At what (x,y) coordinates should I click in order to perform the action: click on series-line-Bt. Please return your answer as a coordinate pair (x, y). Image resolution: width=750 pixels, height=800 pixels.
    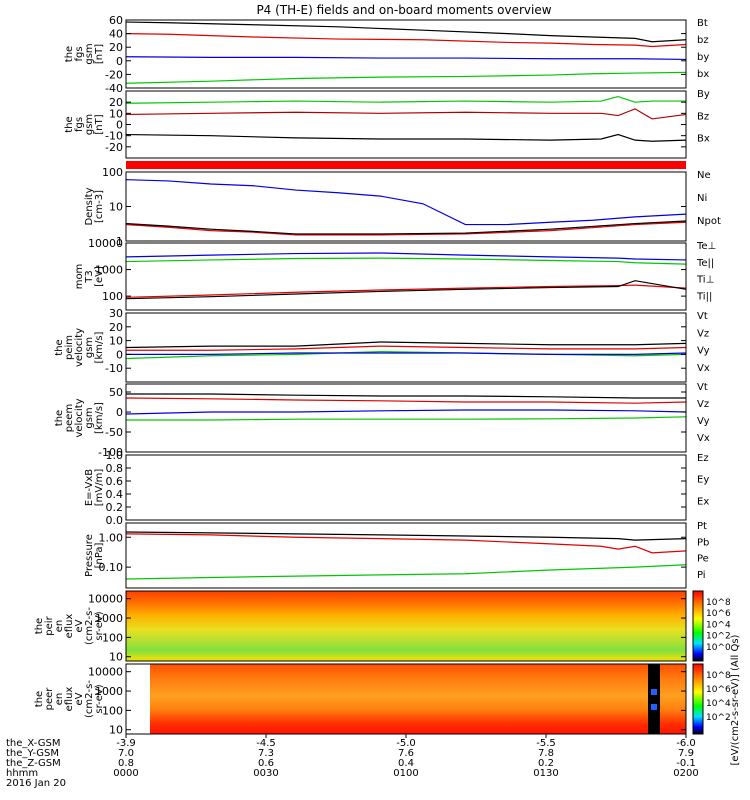
    Looking at the image, I should click on (406, 32).